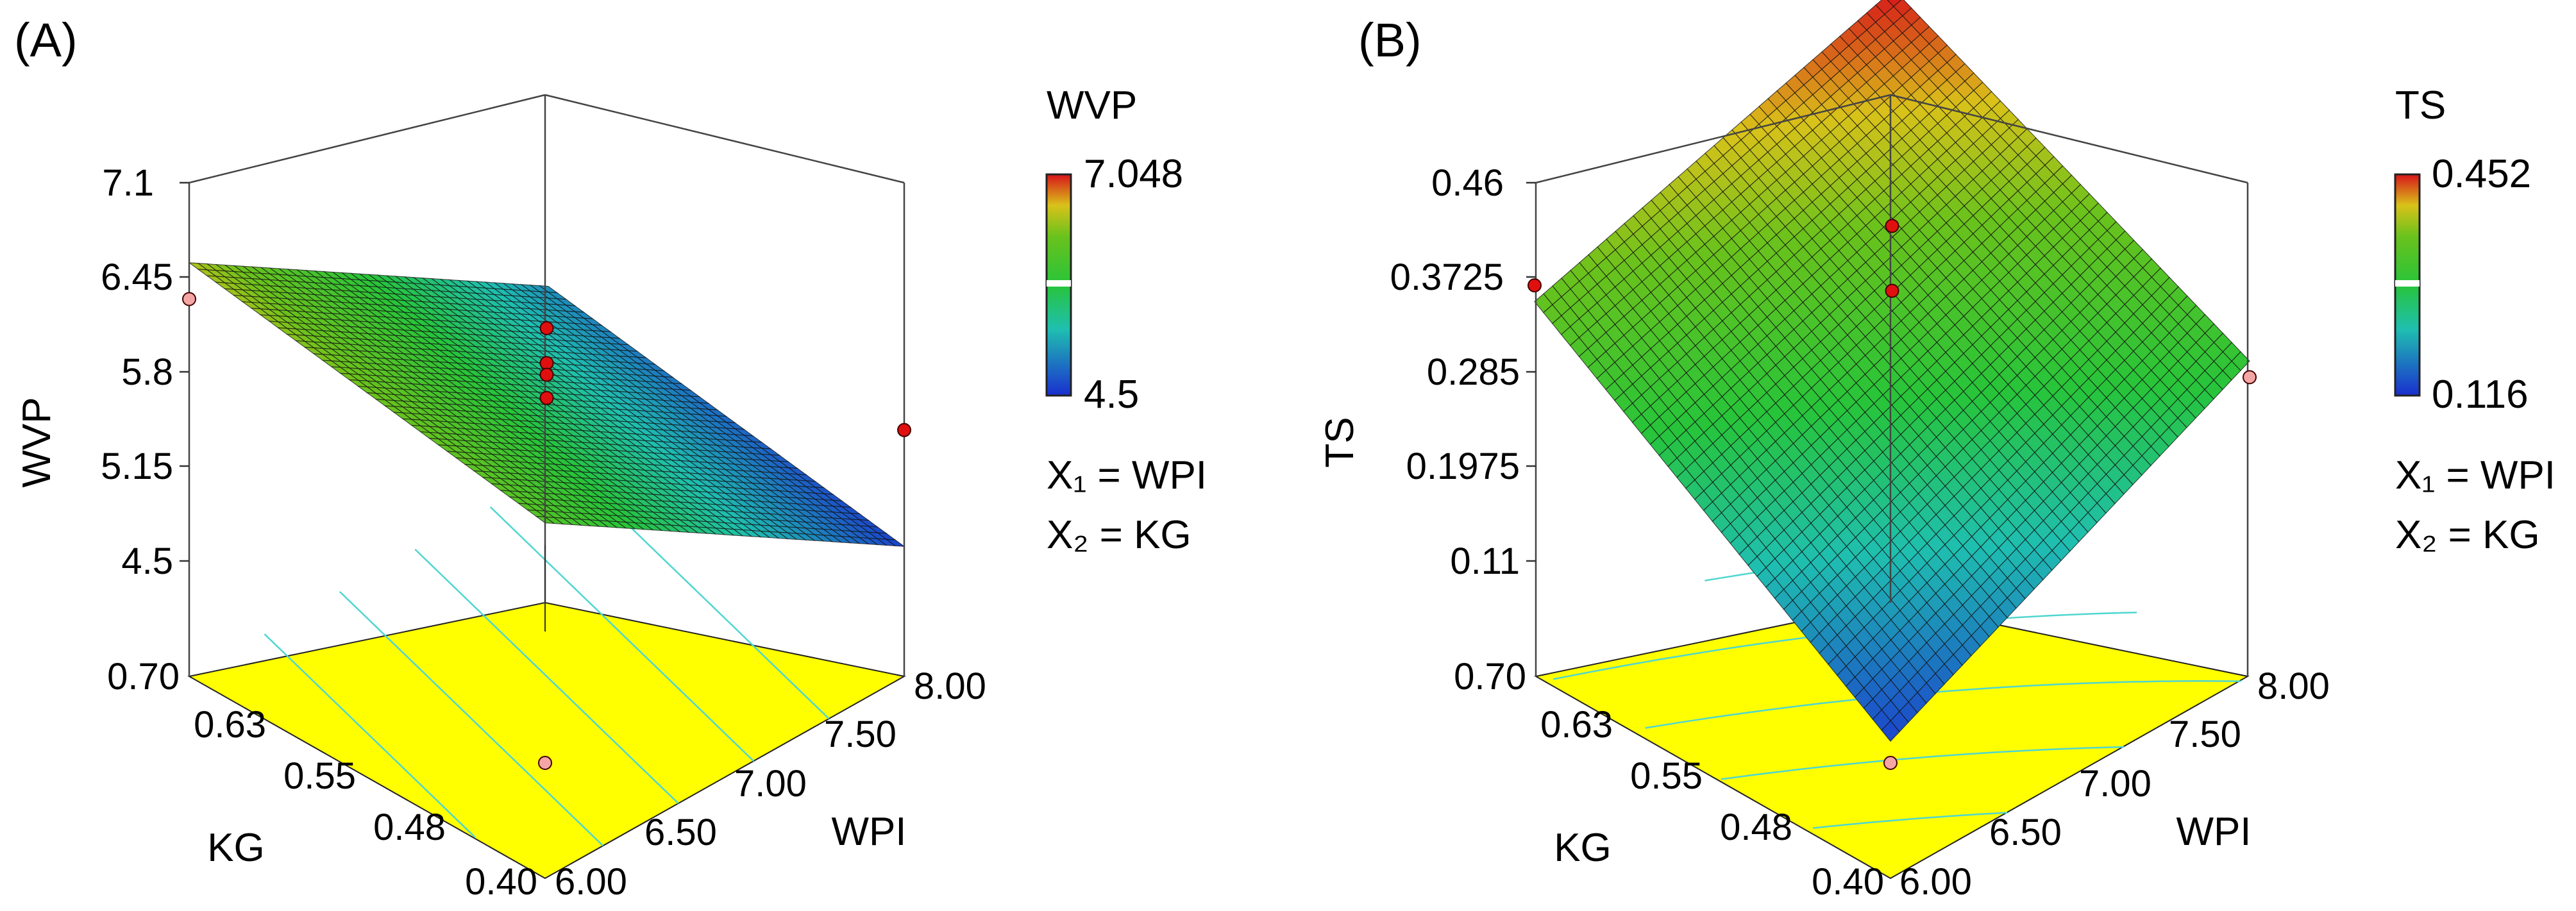 This screenshot has width=2576, height=911. Describe the element at coordinates (2420, 105) in the screenshot. I see `panel-b-colorbar-title: TS` at that location.